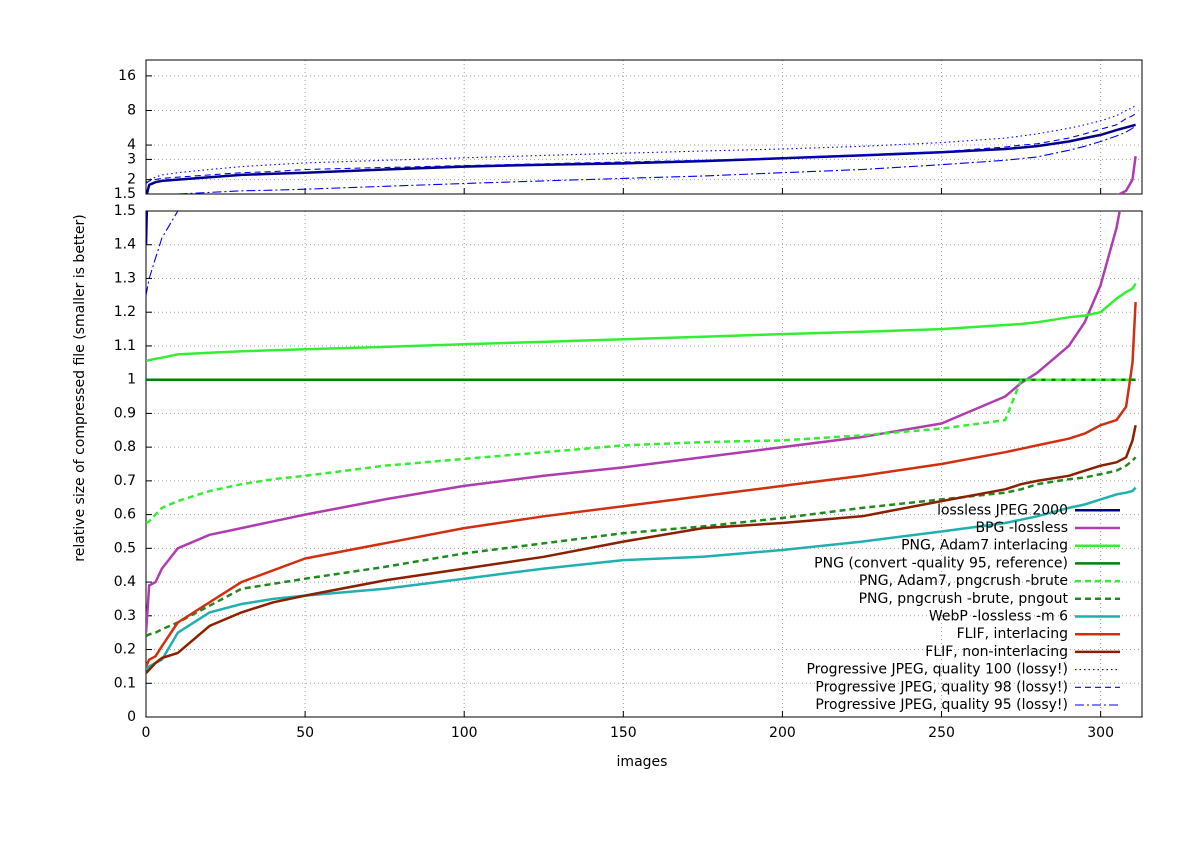  What do you see at coordinates (642, 762) in the screenshot?
I see `x-axis-label: images` at bounding box center [642, 762].